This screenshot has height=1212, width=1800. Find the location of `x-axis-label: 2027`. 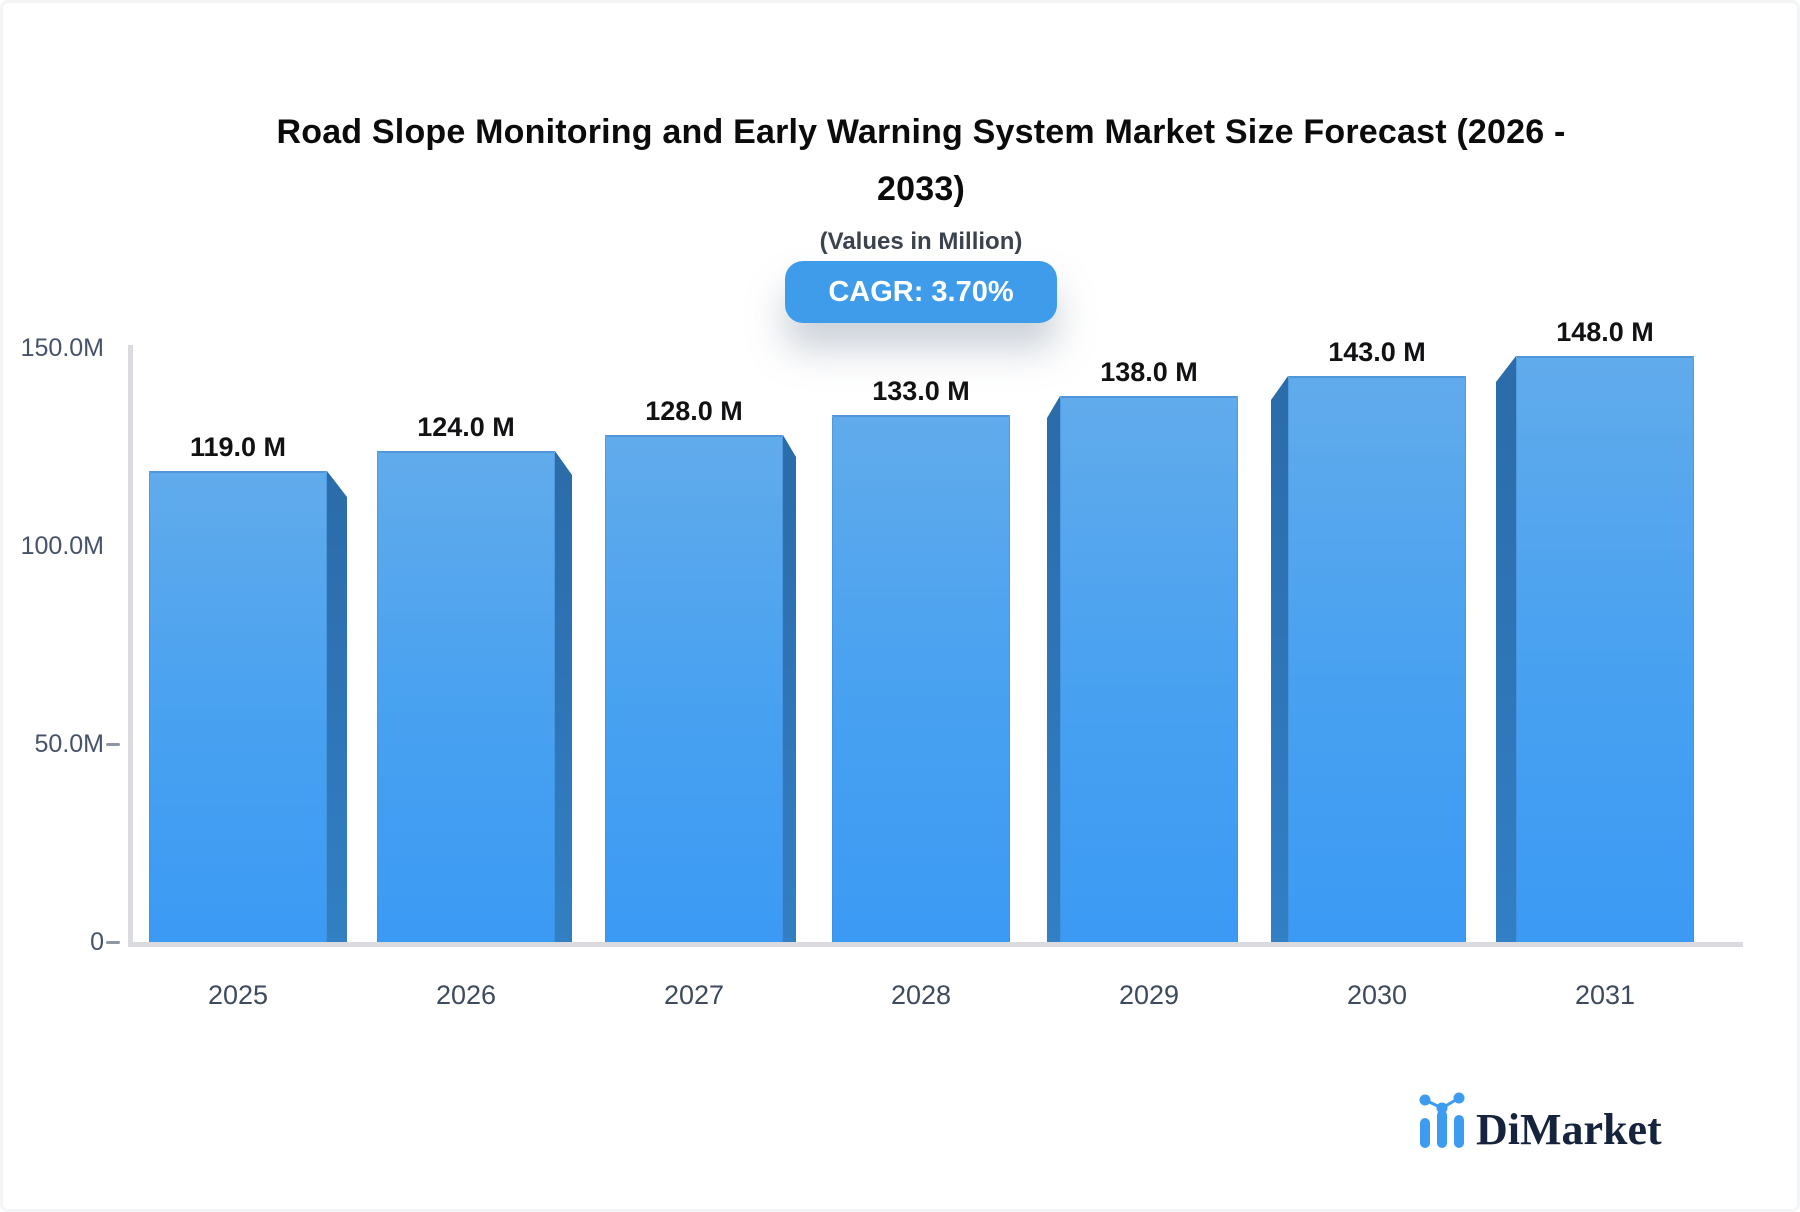

x-axis-label: 2027 is located at coordinates (694, 995).